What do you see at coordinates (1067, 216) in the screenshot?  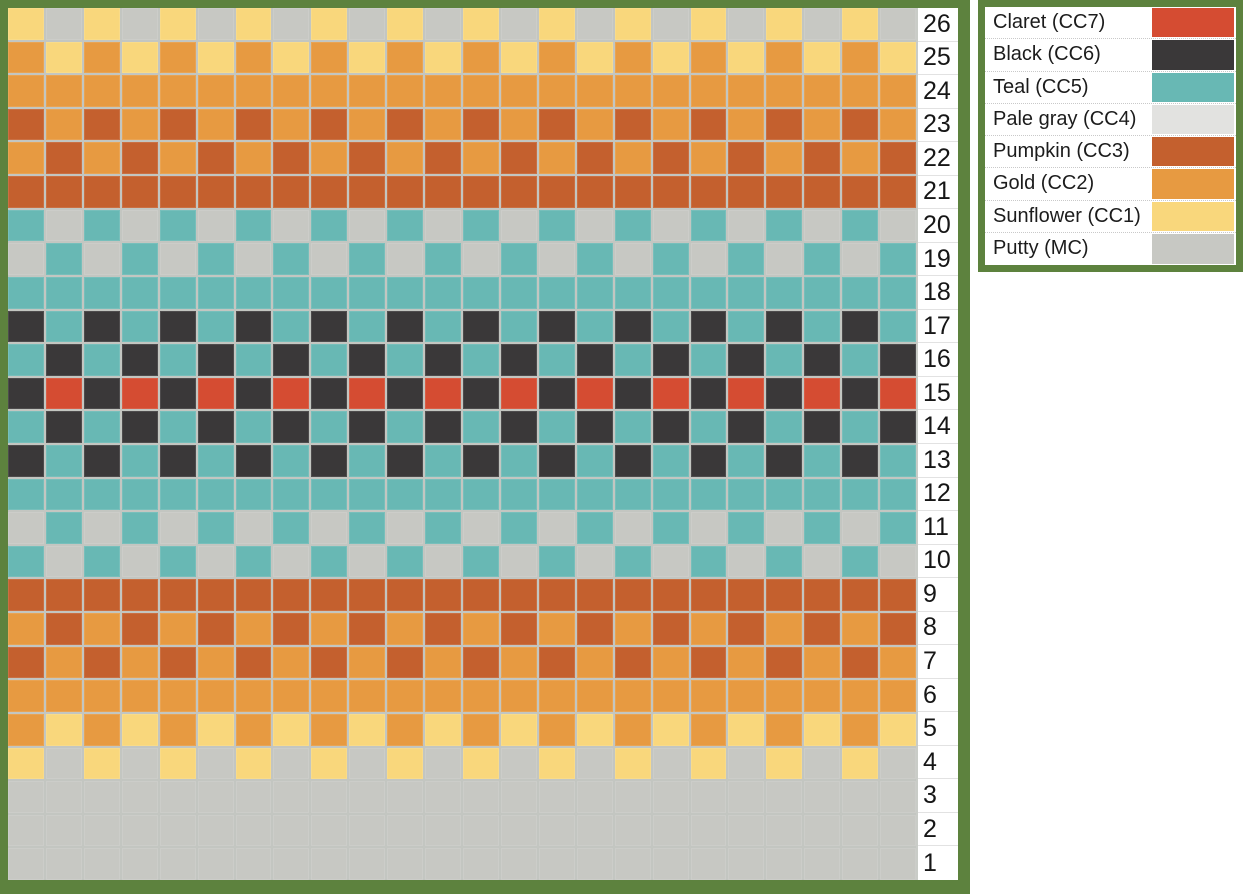 I see `legend-item-label: Sunflower (CC1)` at bounding box center [1067, 216].